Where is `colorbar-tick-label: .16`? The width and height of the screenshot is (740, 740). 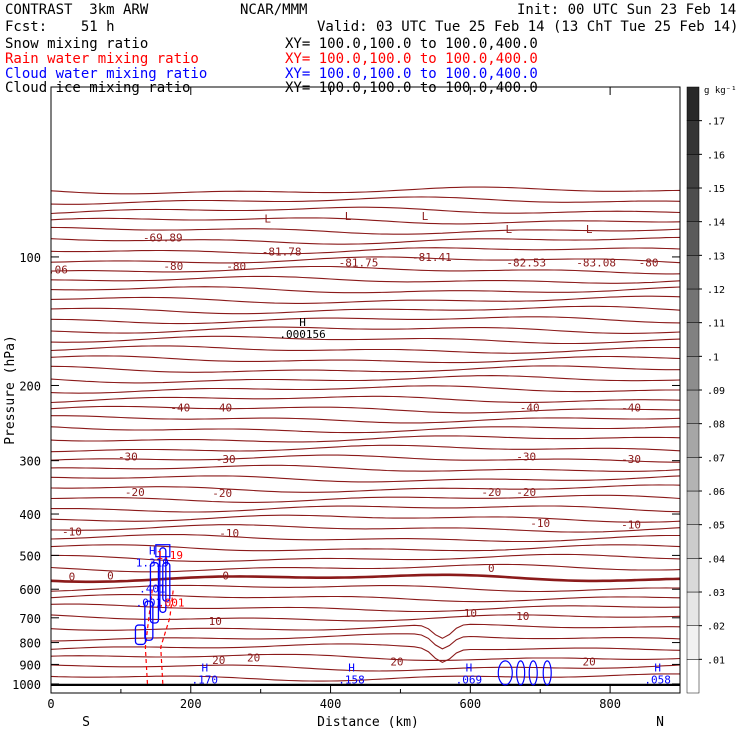 colorbar-tick-label: .16 is located at coordinates (716, 155).